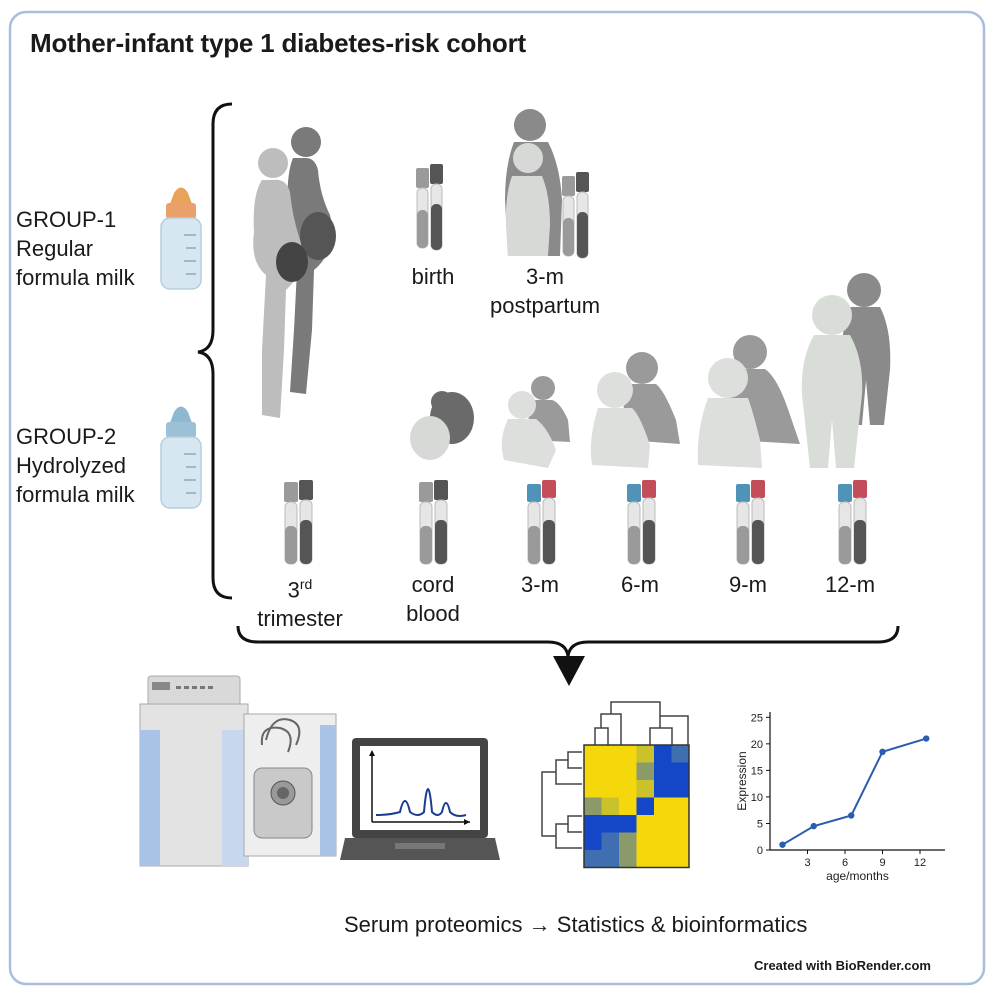  I want to click on timepoint-6m: 6-m, so click(640, 584).